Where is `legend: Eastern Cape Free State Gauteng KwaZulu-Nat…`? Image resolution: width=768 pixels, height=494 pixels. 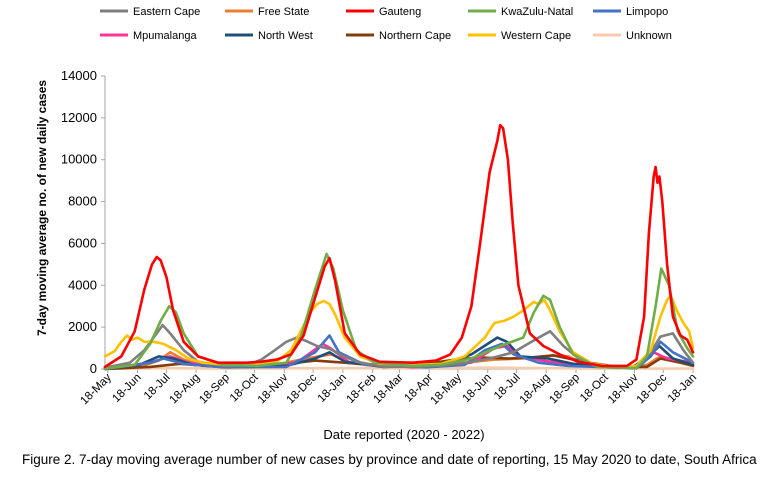 legend: Eastern Cape Free State Gauteng KwaZulu-Nat… is located at coordinates (386, 24).